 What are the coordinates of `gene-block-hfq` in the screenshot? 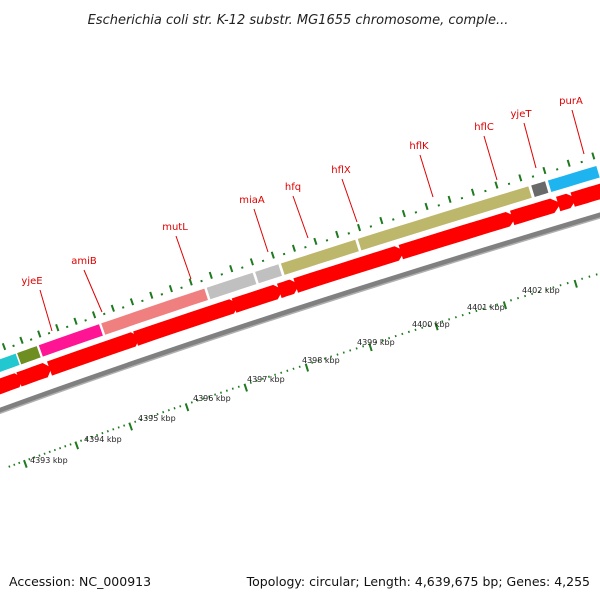 It's located at (231, 286).